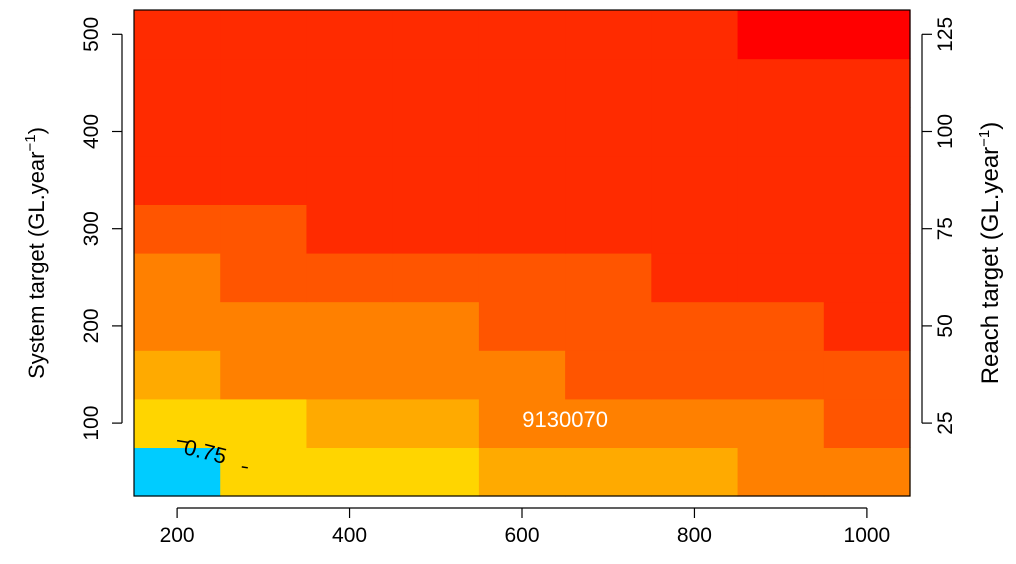 The height and width of the screenshot is (564, 1016). What do you see at coordinates (36, 265) in the screenshot?
I see `y-axis-left-title-text: System target (GL.year` at bounding box center [36, 265].